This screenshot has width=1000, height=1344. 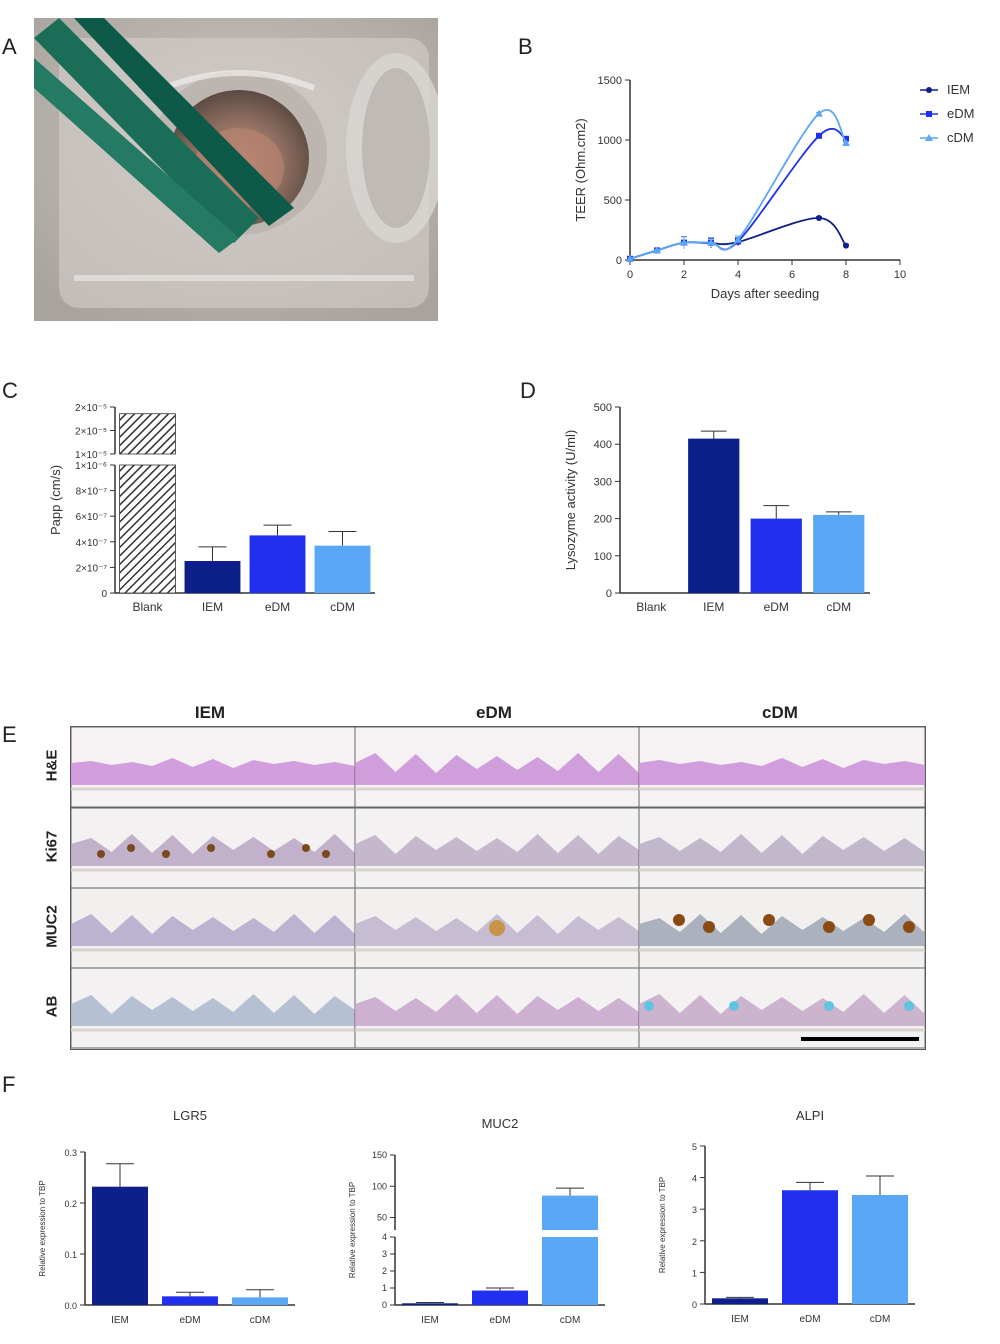 What do you see at coordinates (9, 46) in the screenshot?
I see `panel-letter-a: A` at bounding box center [9, 46].